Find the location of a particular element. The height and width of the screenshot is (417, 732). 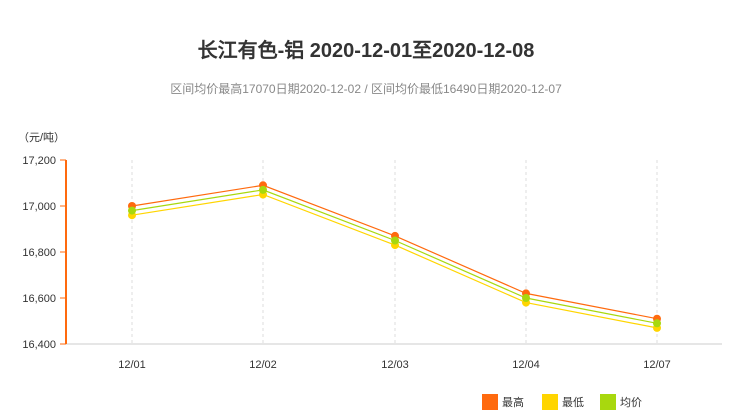

legend-label: 最低 is located at coordinates (573, 402).